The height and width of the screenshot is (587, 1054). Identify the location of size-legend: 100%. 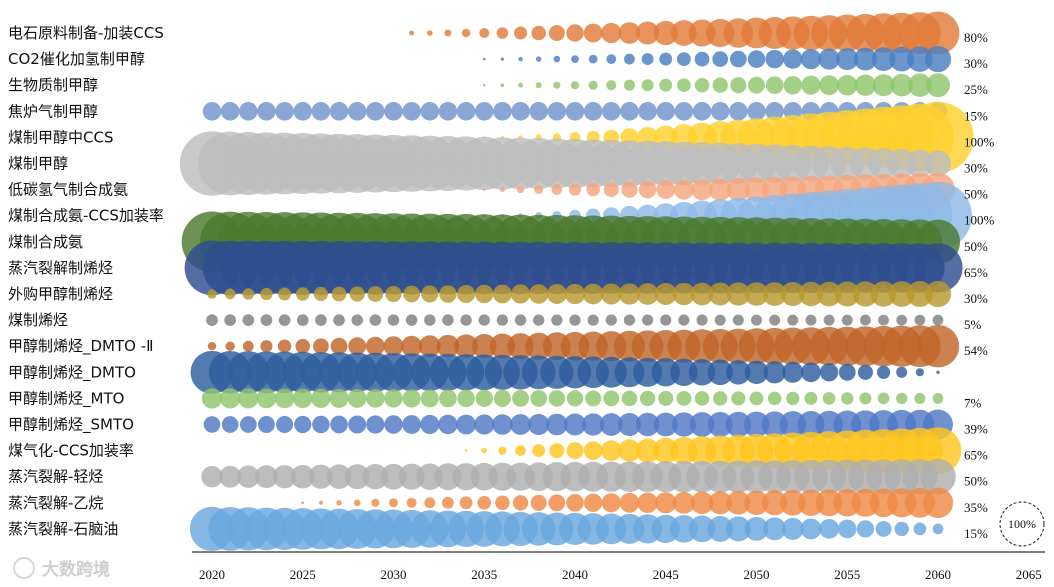
(1022, 524).